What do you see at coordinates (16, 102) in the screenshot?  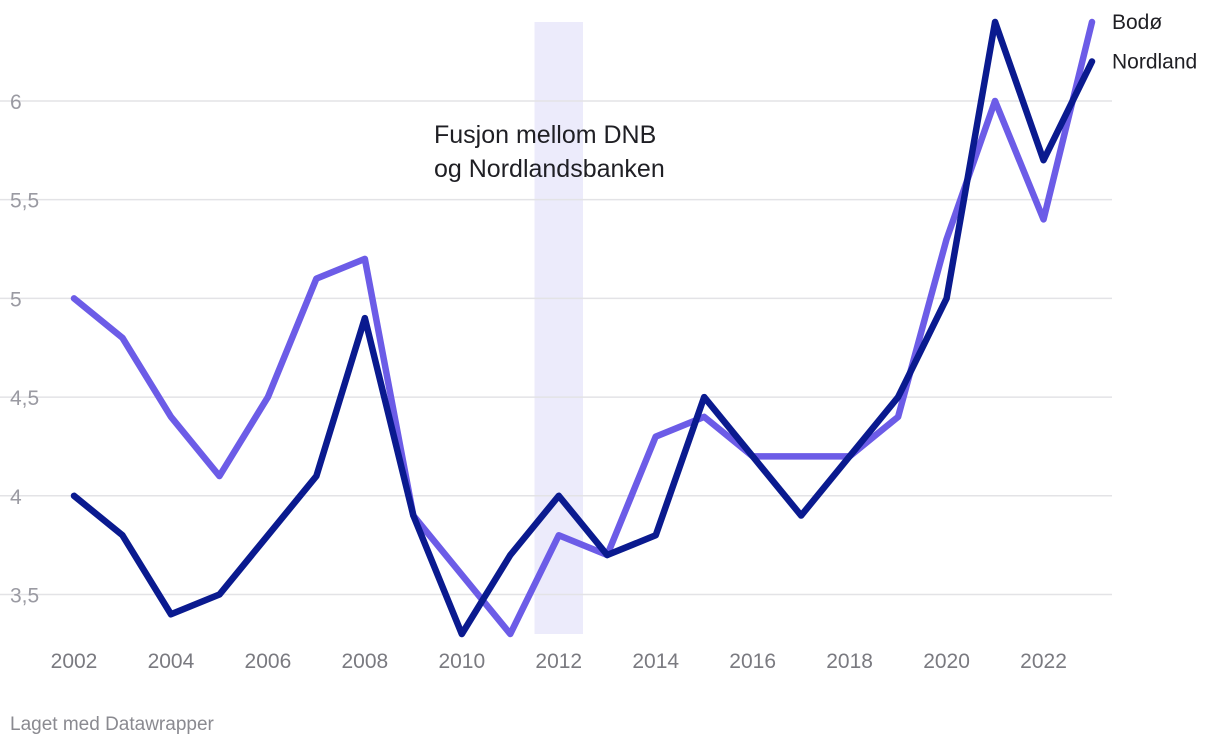 I see `y-tick-label: 6` at bounding box center [16, 102].